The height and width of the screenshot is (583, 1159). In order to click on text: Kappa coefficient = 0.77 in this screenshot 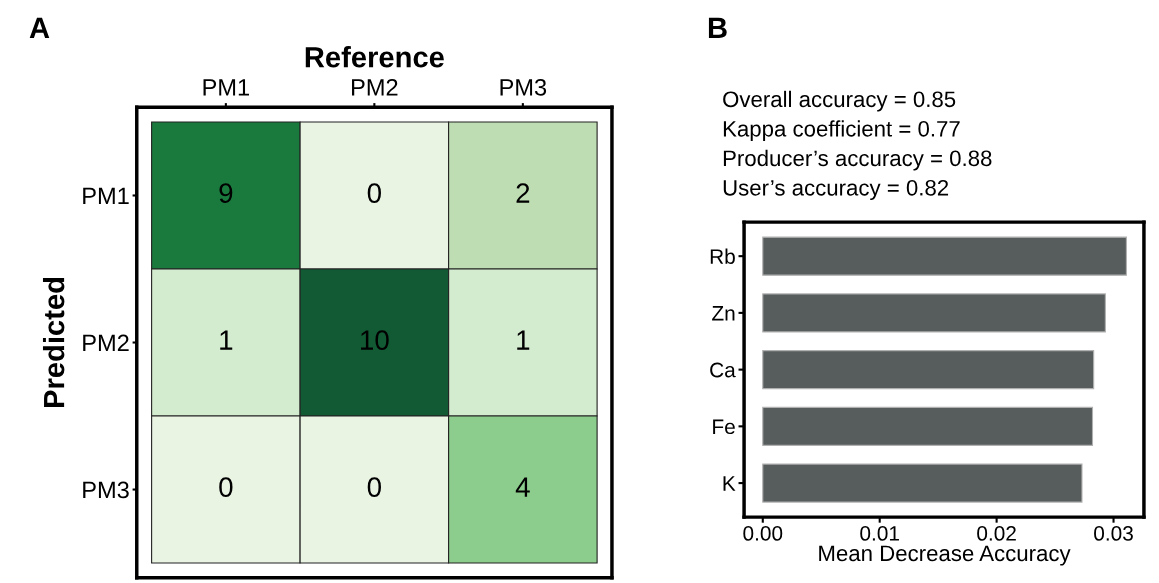, I will do `click(841, 131)`.